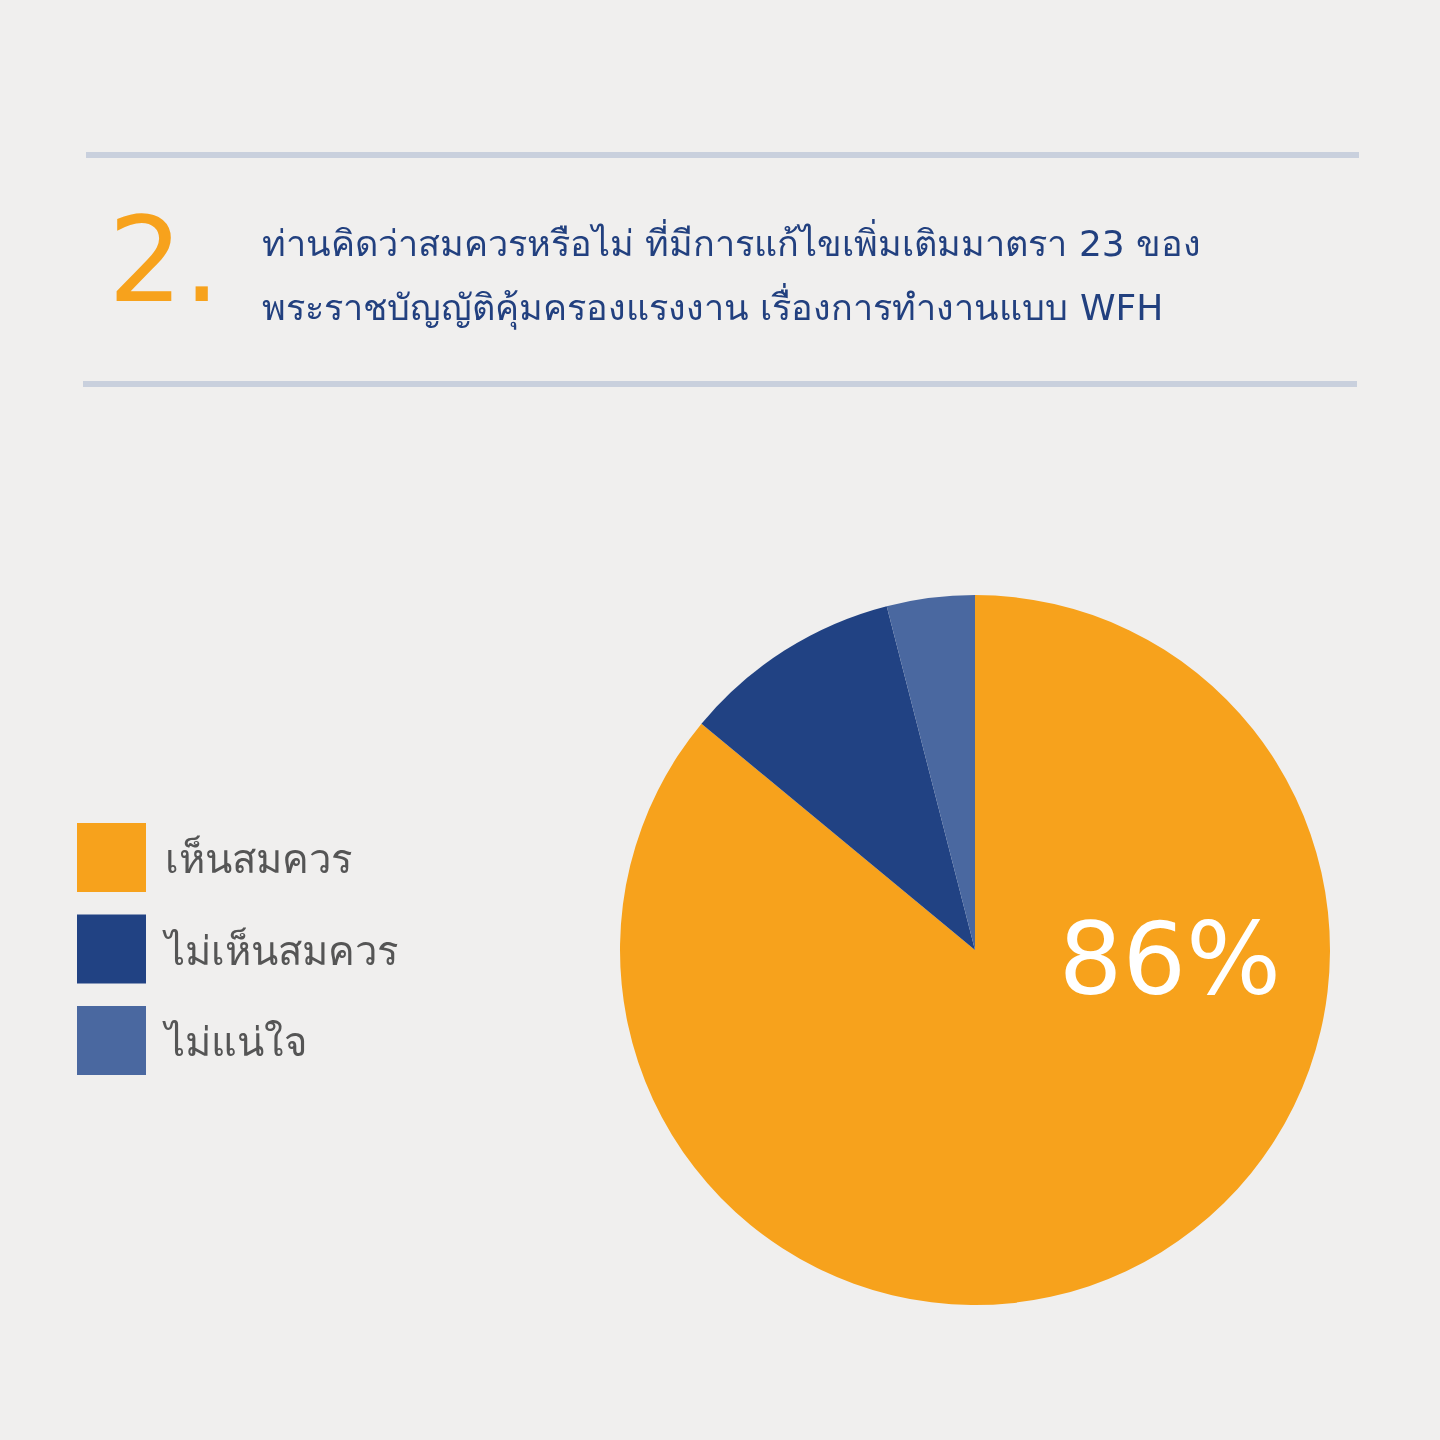 This screenshot has width=1440, height=1440. I want to click on data-label: 86%, so click(1170, 960).